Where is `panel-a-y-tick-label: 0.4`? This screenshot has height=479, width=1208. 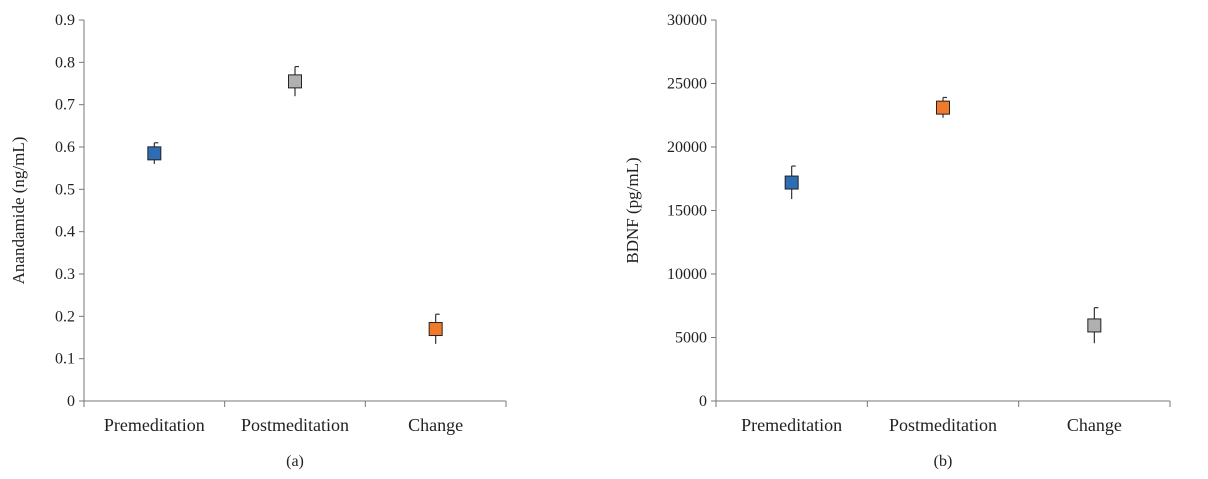
panel-a-y-tick-label: 0.4 is located at coordinates (65, 232).